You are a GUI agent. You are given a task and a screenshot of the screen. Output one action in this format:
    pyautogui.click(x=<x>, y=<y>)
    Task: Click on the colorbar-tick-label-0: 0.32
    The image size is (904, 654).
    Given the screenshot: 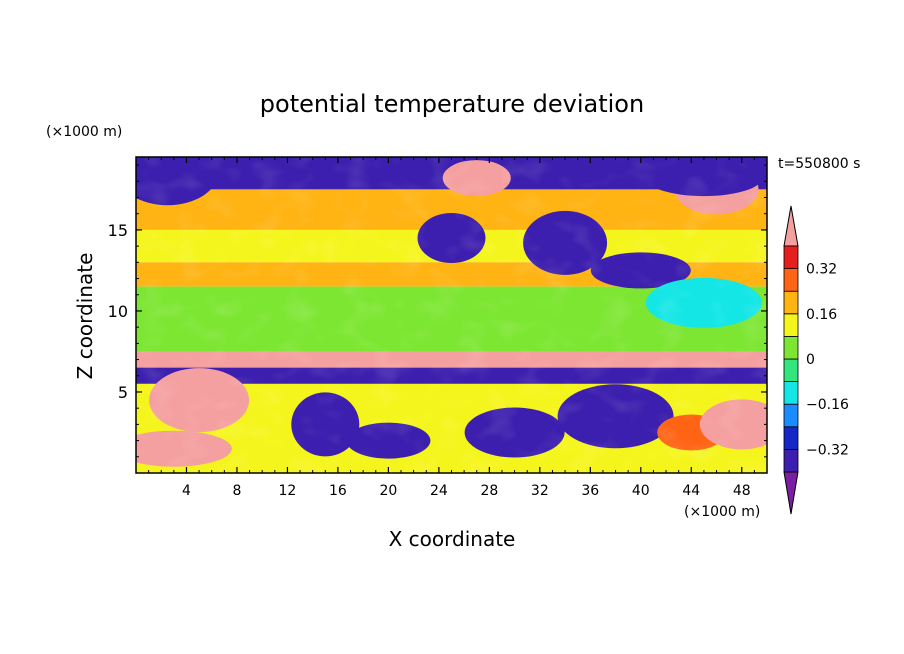 What is the action you would take?
    pyautogui.click(x=821, y=270)
    